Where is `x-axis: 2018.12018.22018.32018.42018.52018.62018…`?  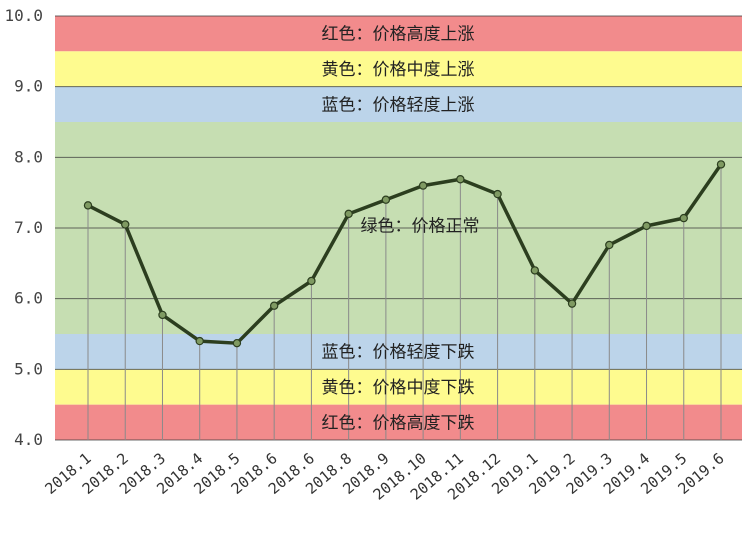
x-axis: 2018.12018.22018.32018.42018.52018.62018… is located at coordinates (384, 476).